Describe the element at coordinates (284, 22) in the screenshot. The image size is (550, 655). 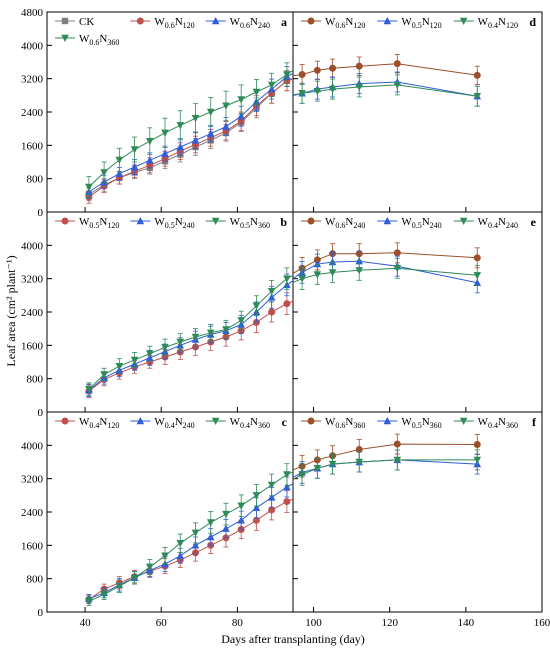
I see `panel-letter-a: a` at that location.